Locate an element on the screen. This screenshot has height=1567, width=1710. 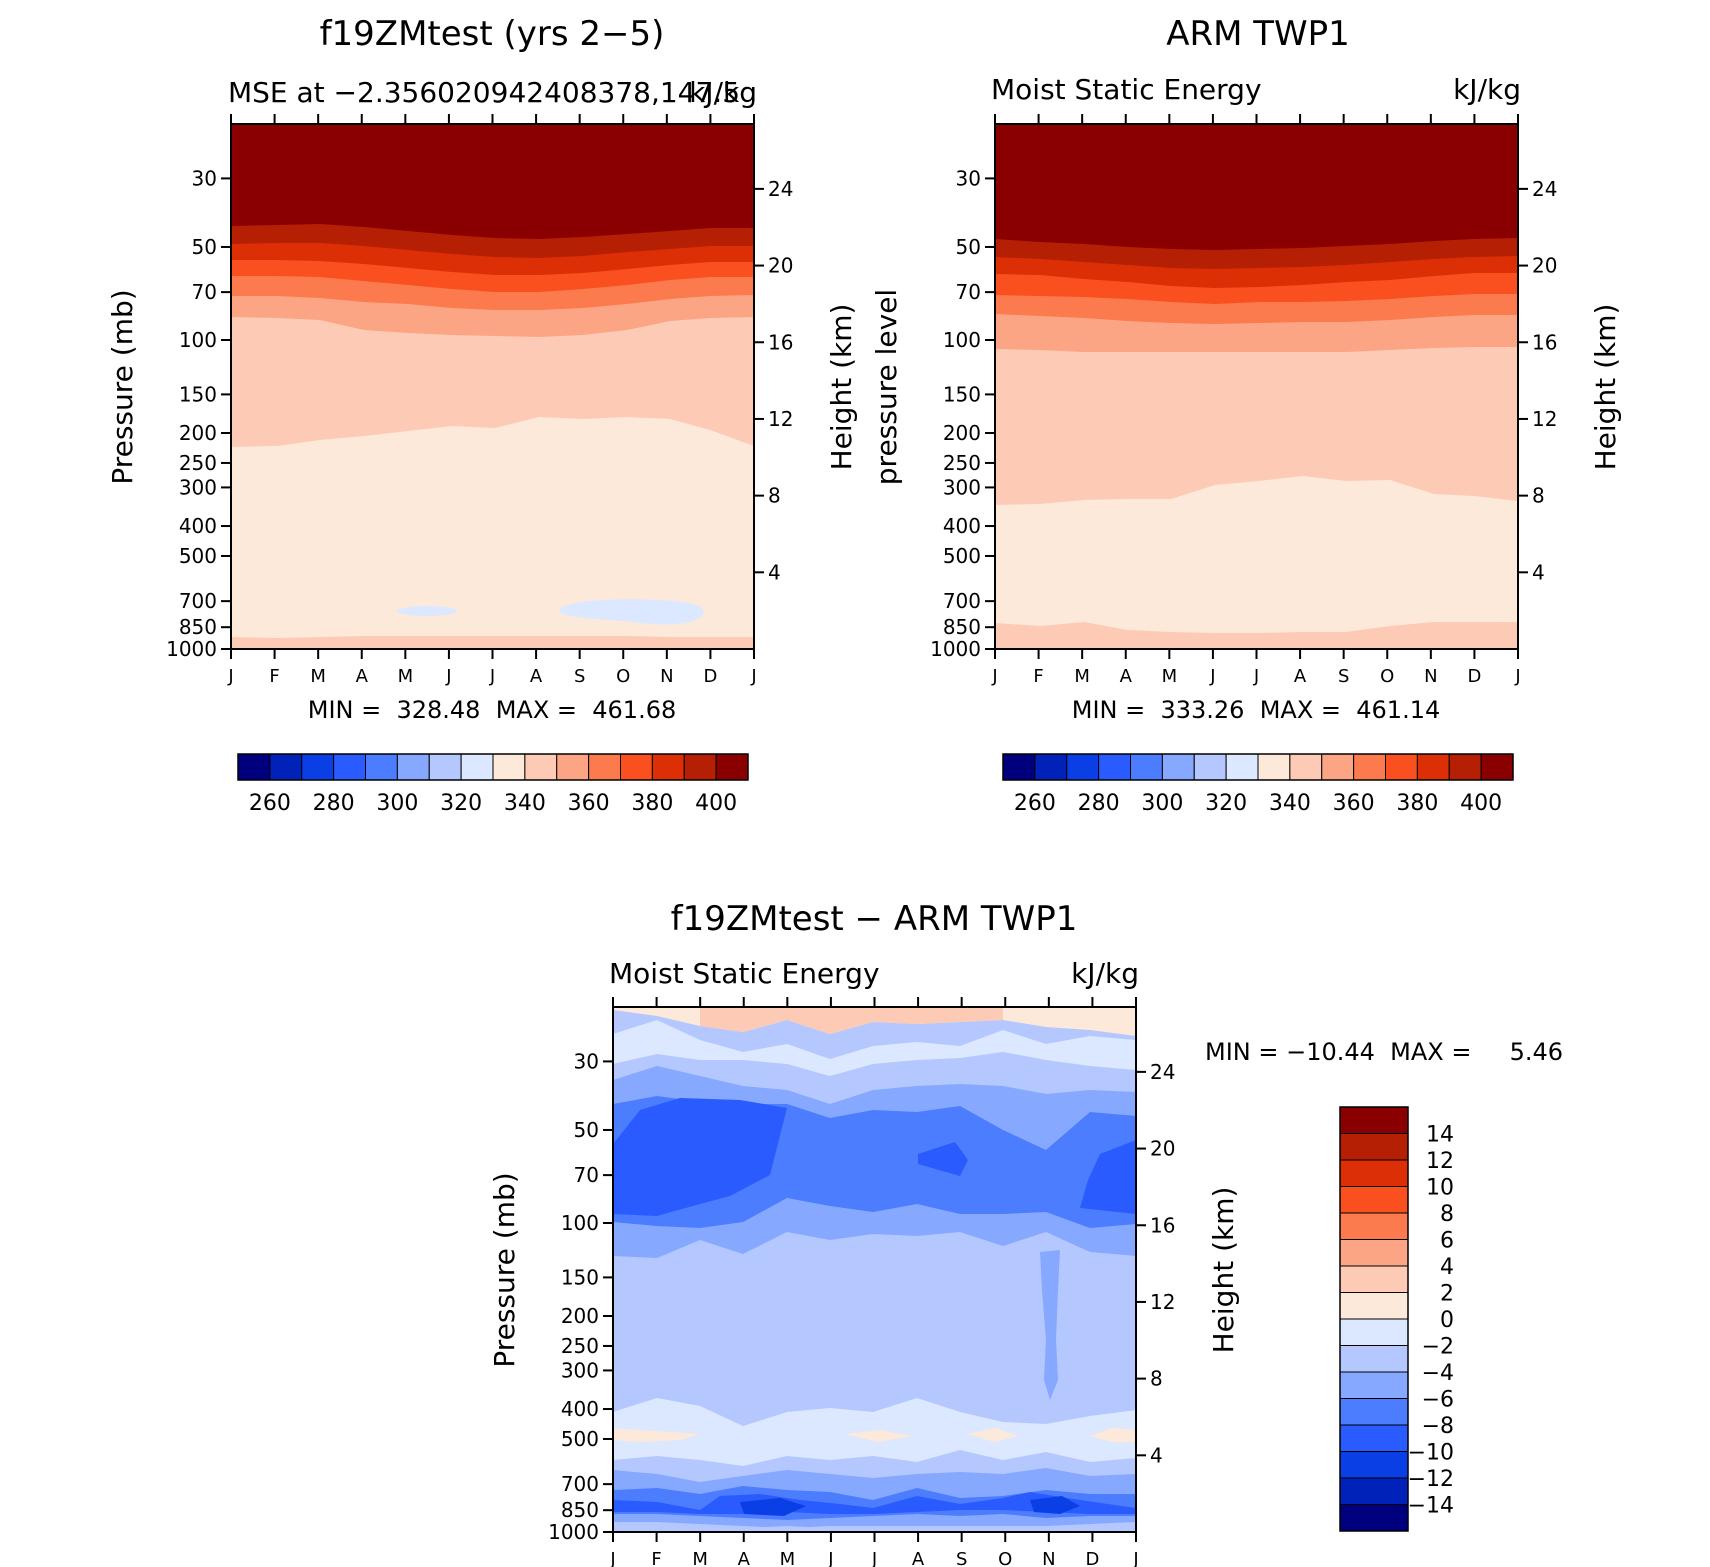
diff-min-max: MIN = −10.44 MAX = 5.46 is located at coordinates (1384, 1052).